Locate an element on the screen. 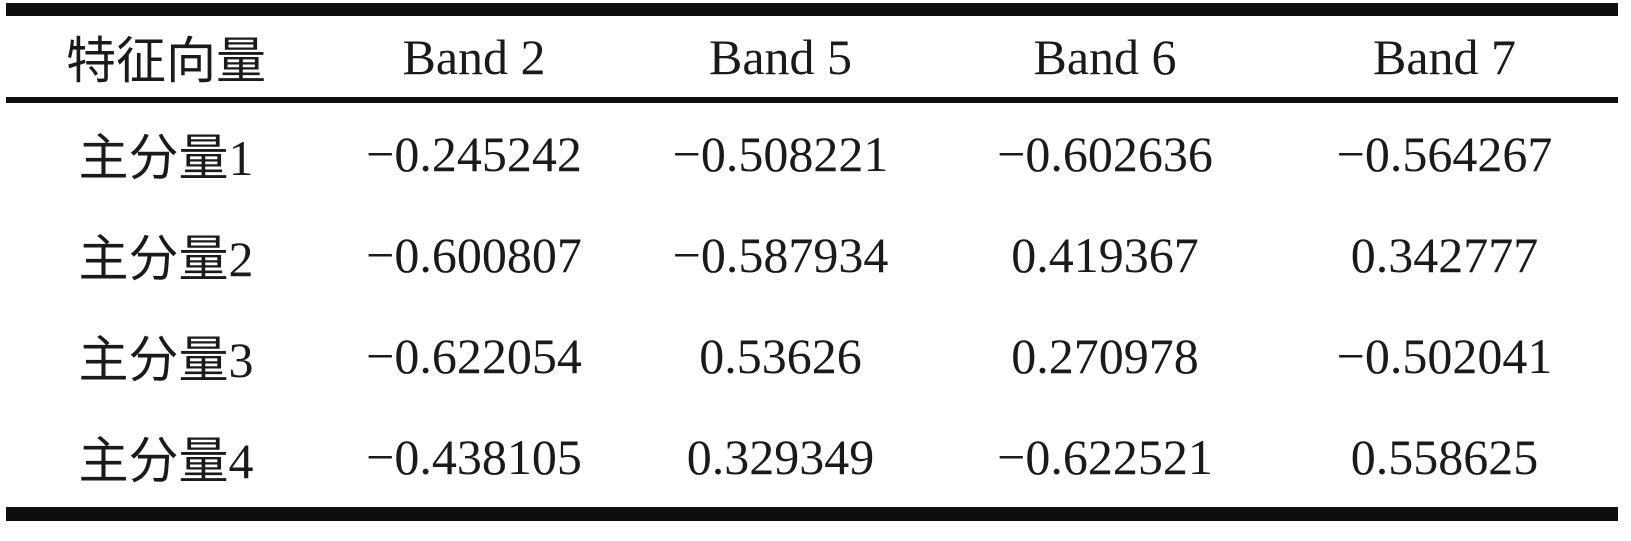 The image size is (1631, 541). row-label: 主分量3 is located at coordinates (166, 359).